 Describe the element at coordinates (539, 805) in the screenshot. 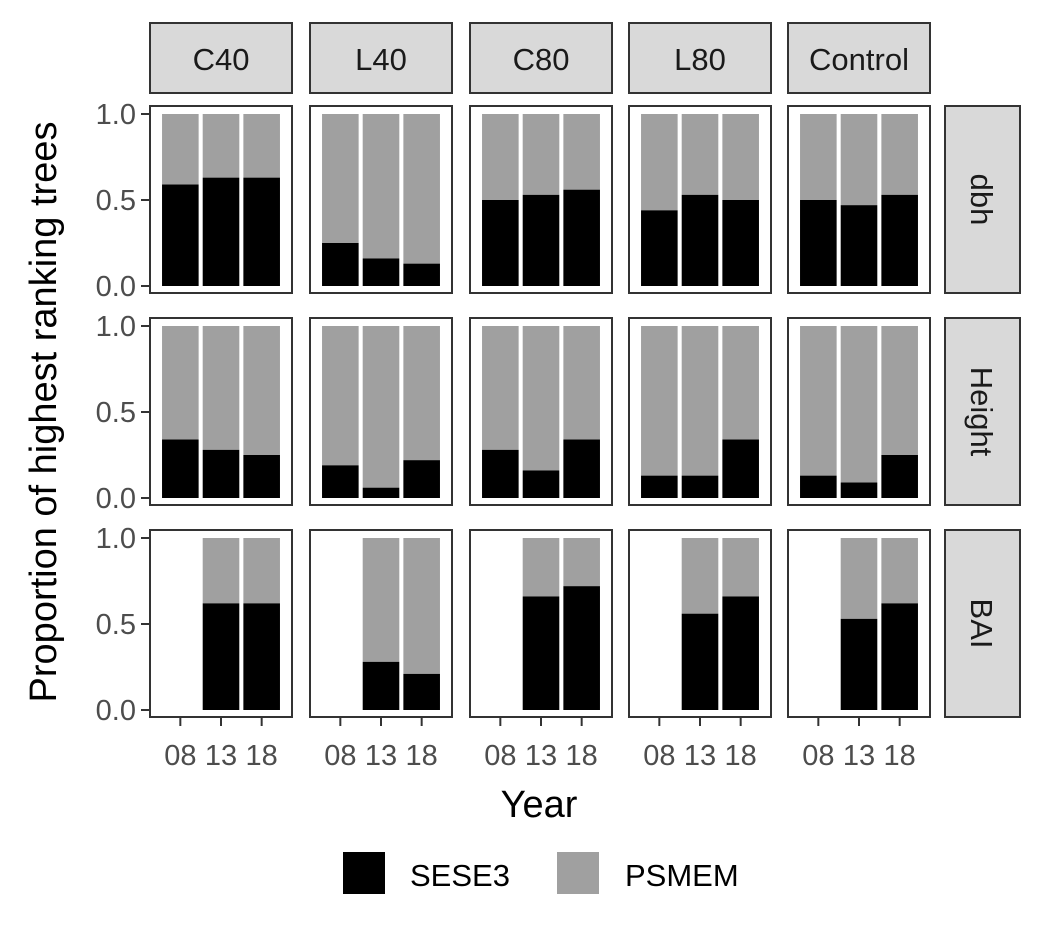

I see `x-axis-title: Year` at that location.